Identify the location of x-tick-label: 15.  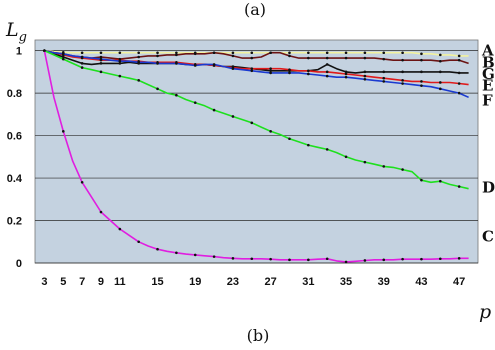
(157, 282).